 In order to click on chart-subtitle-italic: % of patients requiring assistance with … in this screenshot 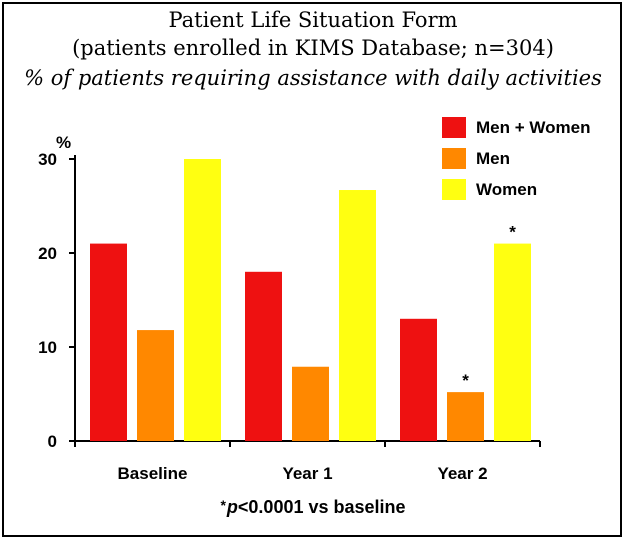, I will do `click(313, 78)`.